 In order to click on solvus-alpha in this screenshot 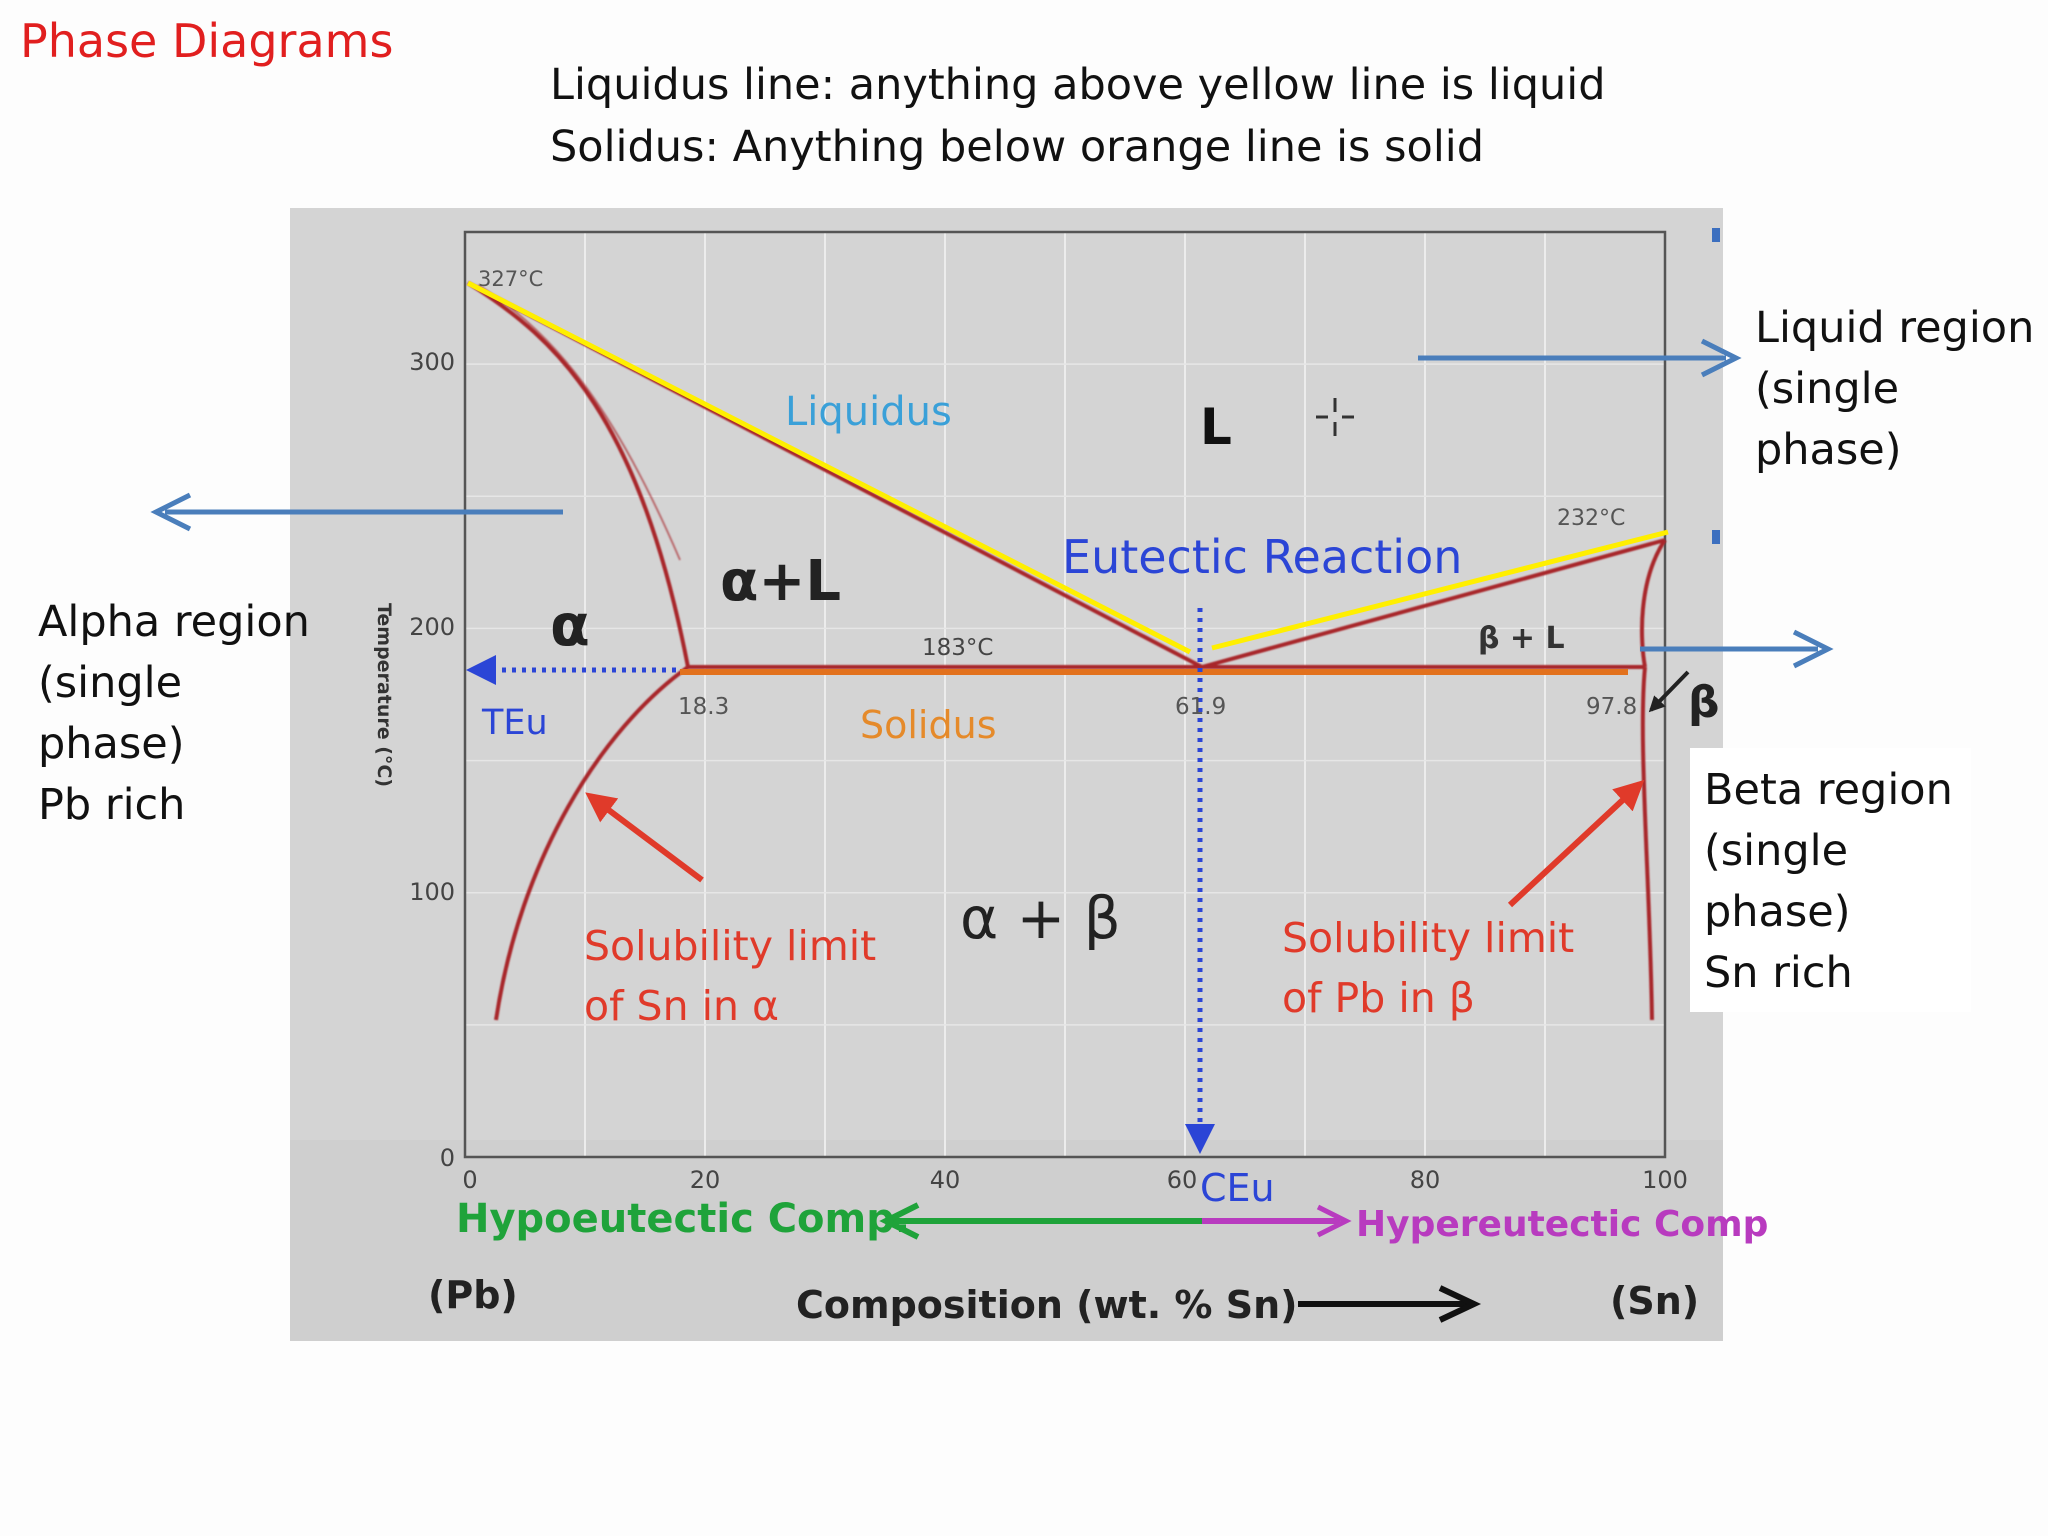, I will do `click(592, 843)`.